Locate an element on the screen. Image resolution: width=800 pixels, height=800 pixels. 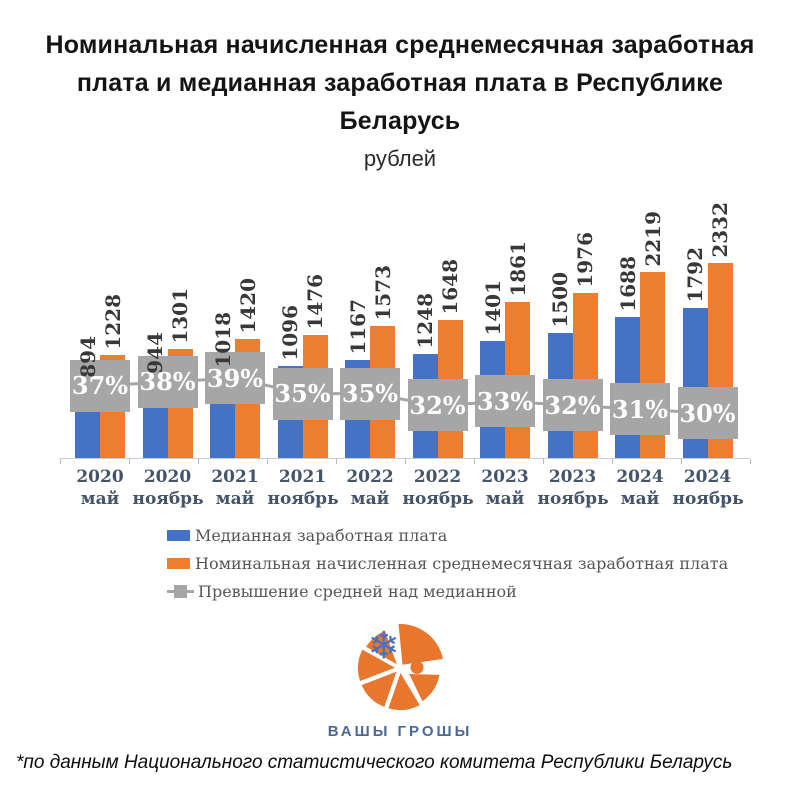
excess-percentage-label: 31% is located at coordinates (640, 409).